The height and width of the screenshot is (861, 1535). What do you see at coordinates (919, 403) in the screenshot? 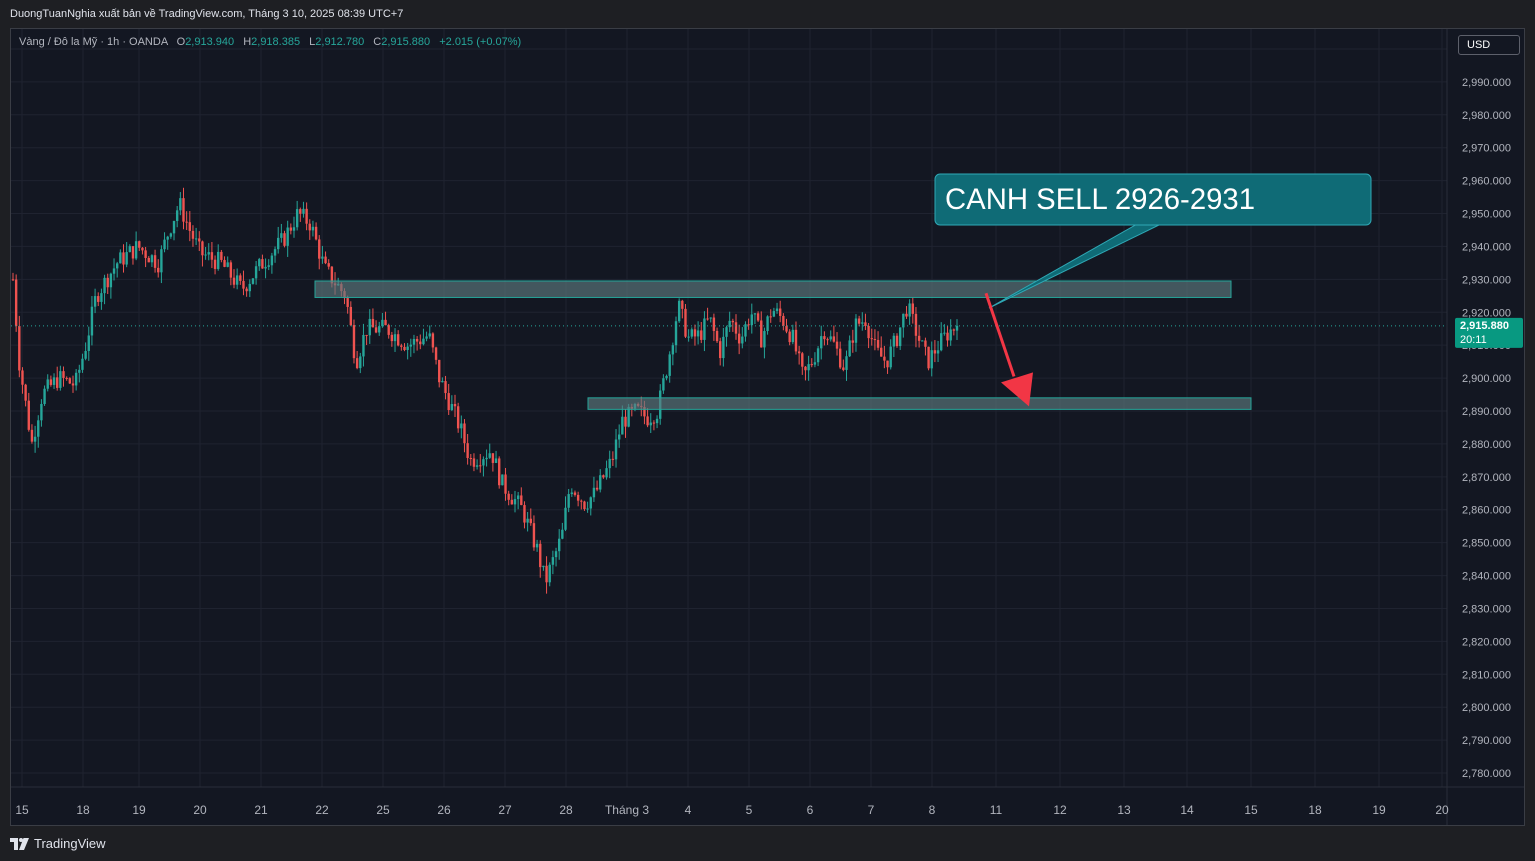
I see `support-zone` at bounding box center [919, 403].